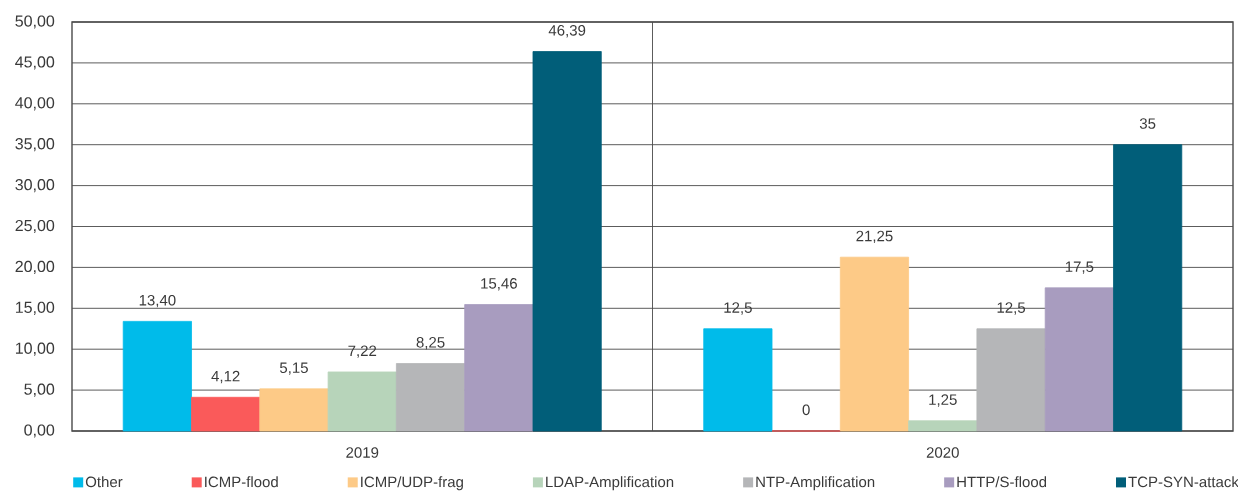 The width and height of the screenshot is (1238, 491). I want to click on legend-label: NTP-Amplification, so click(815, 483).